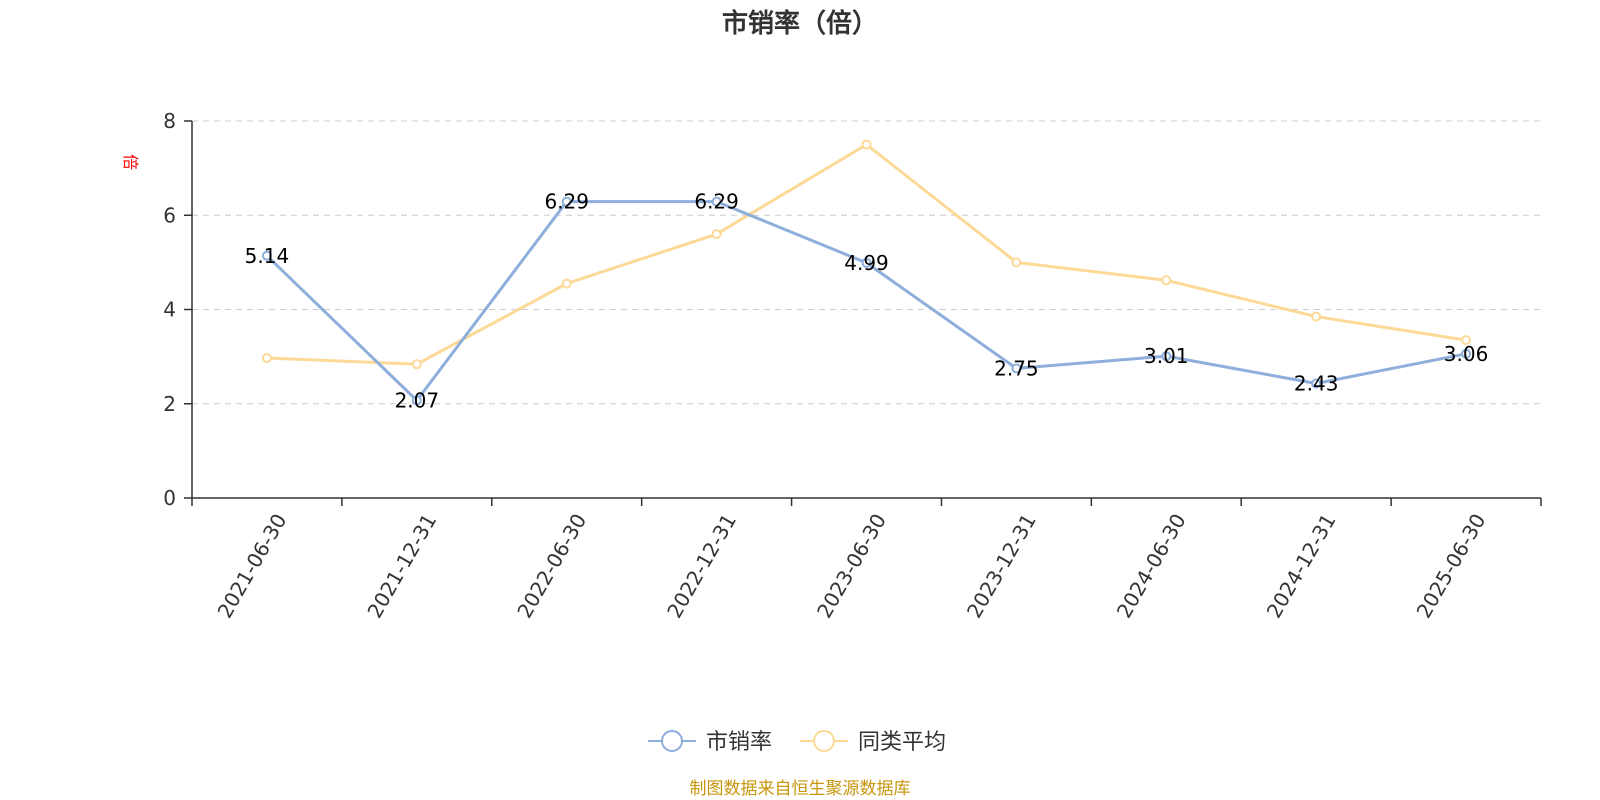 The image size is (1600, 800). What do you see at coordinates (169, 498) in the screenshot?
I see `y-tick-label-0: 0` at bounding box center [169, 498].